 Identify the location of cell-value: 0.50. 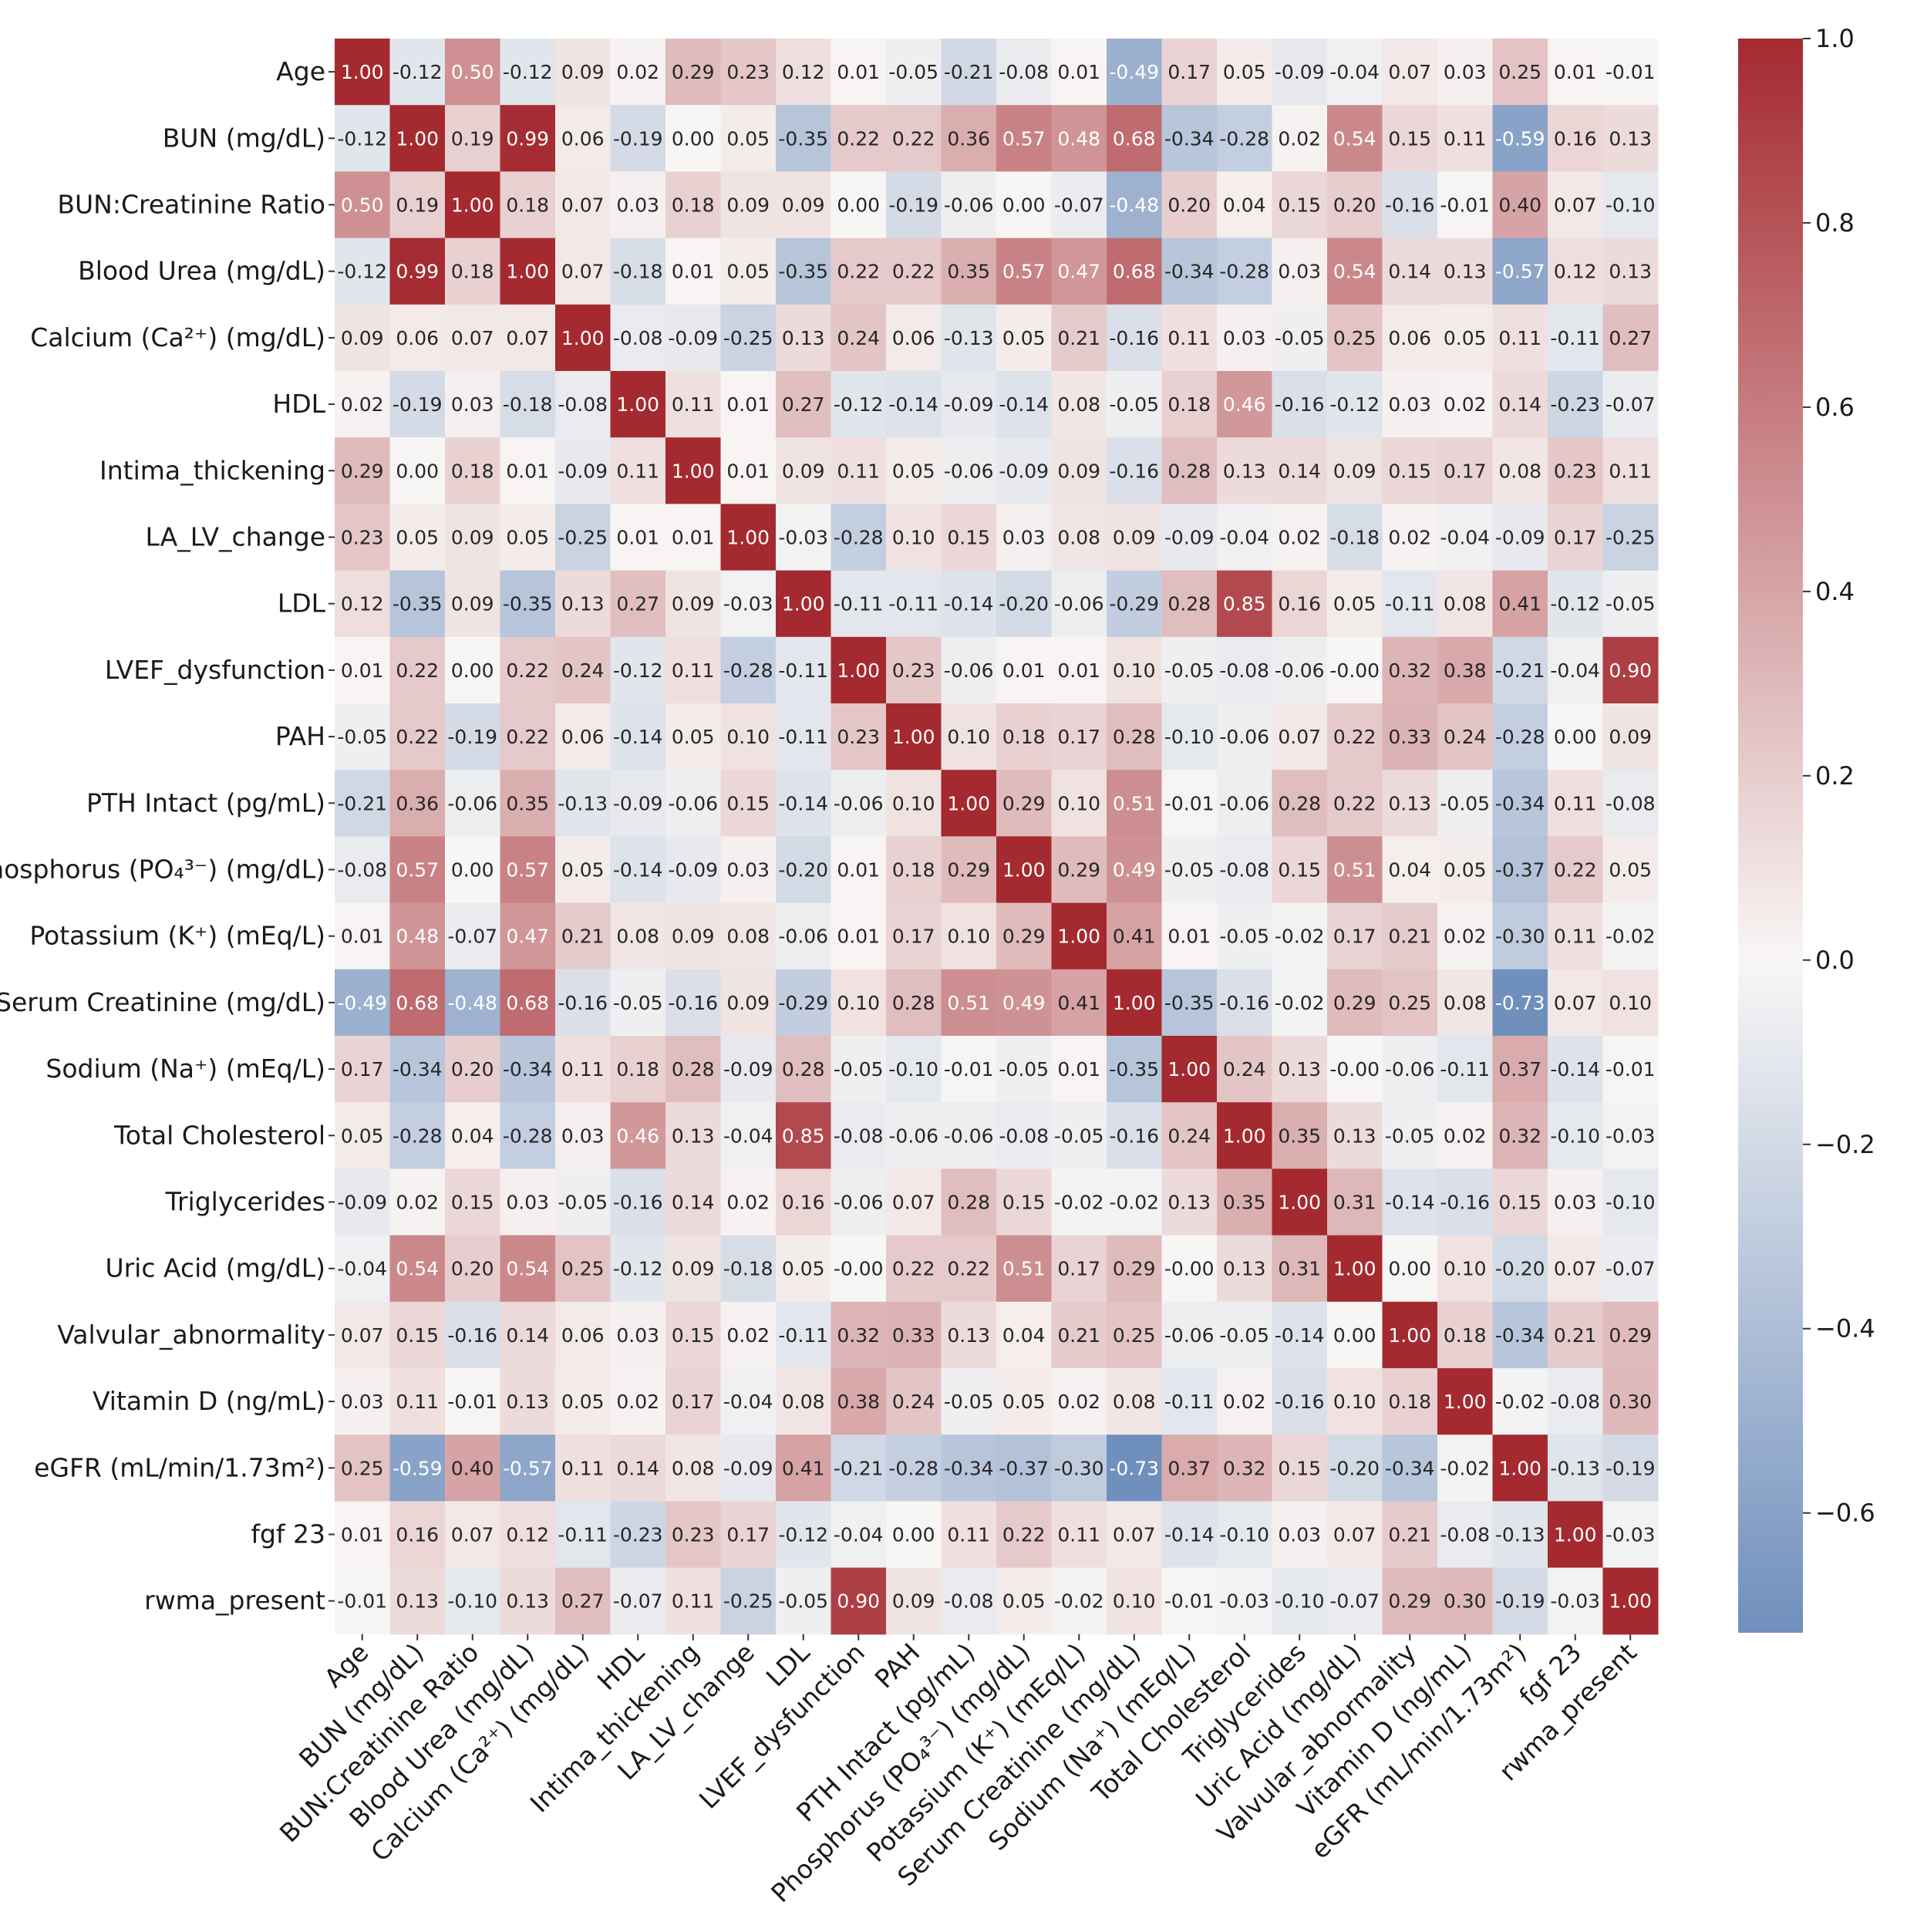
(362, 205).